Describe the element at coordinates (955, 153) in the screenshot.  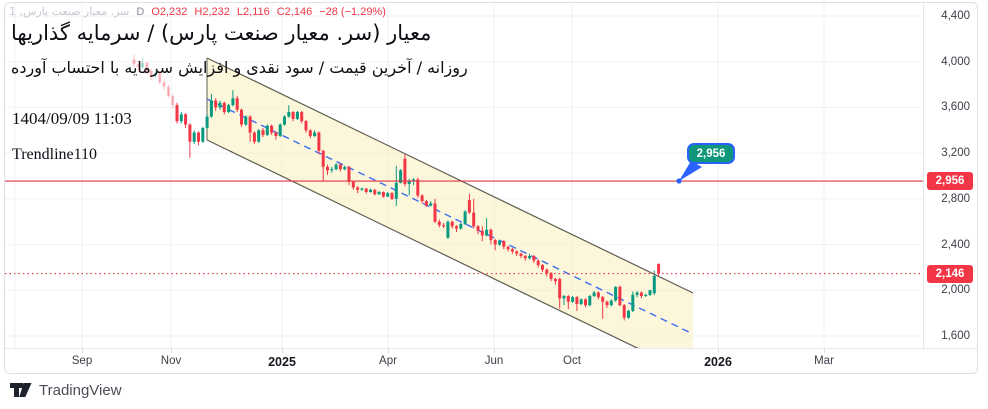
I see `price-tick-label: 3,200` at that location.